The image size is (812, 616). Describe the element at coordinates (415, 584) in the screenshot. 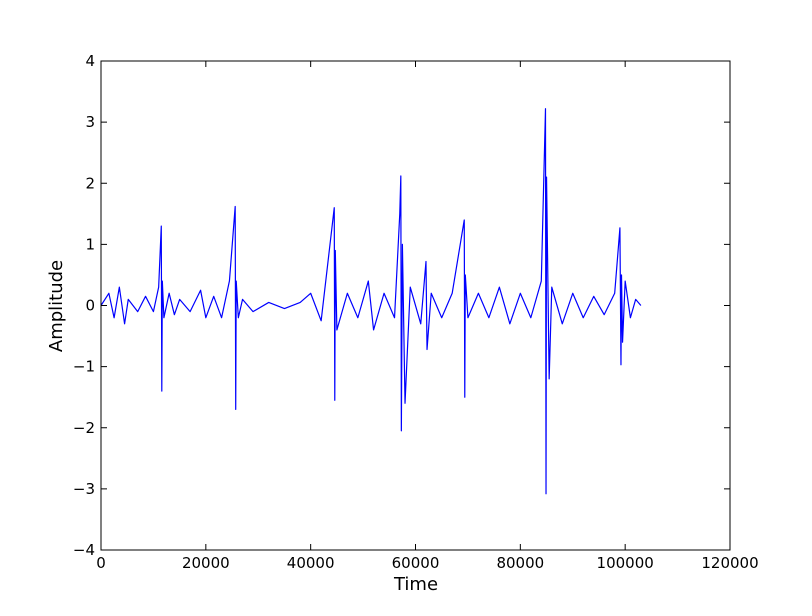

I see `x-axis-label: Time` at that location.